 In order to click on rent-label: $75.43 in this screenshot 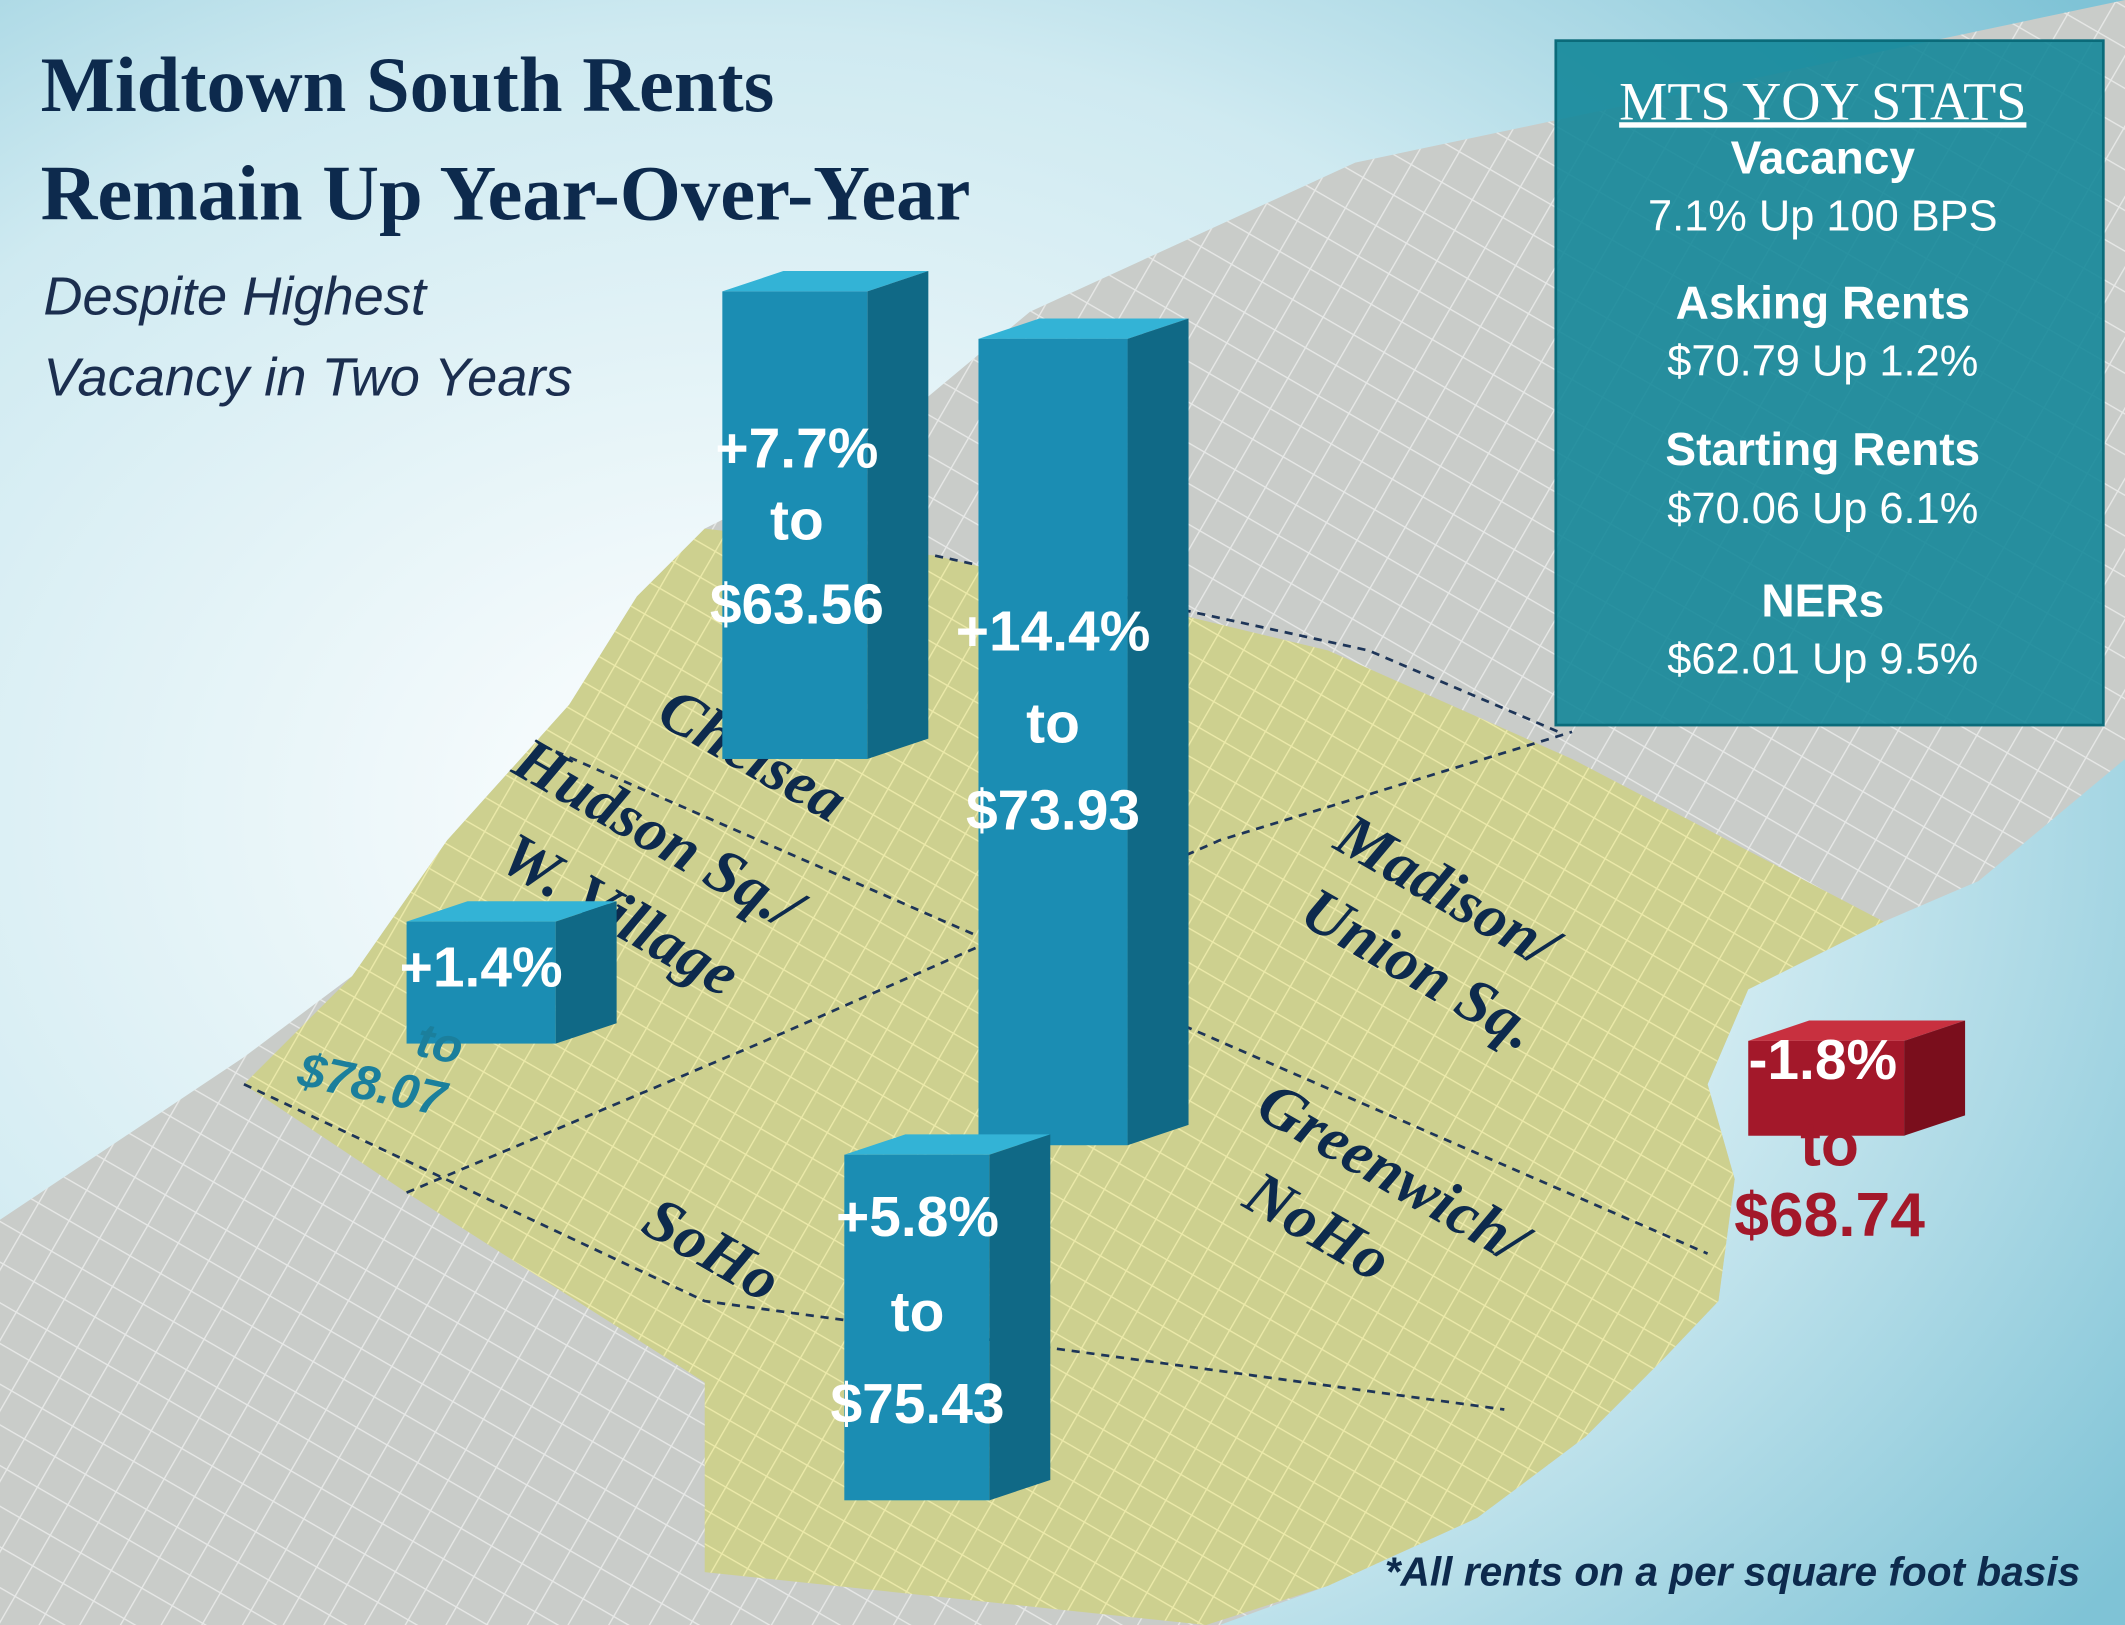, I will do `click(917, 1404)`.